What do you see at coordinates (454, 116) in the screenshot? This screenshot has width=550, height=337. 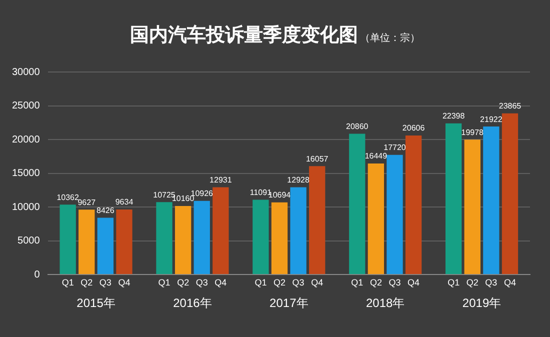 I see `data-label: 22398` at bounding box center [454, 116].